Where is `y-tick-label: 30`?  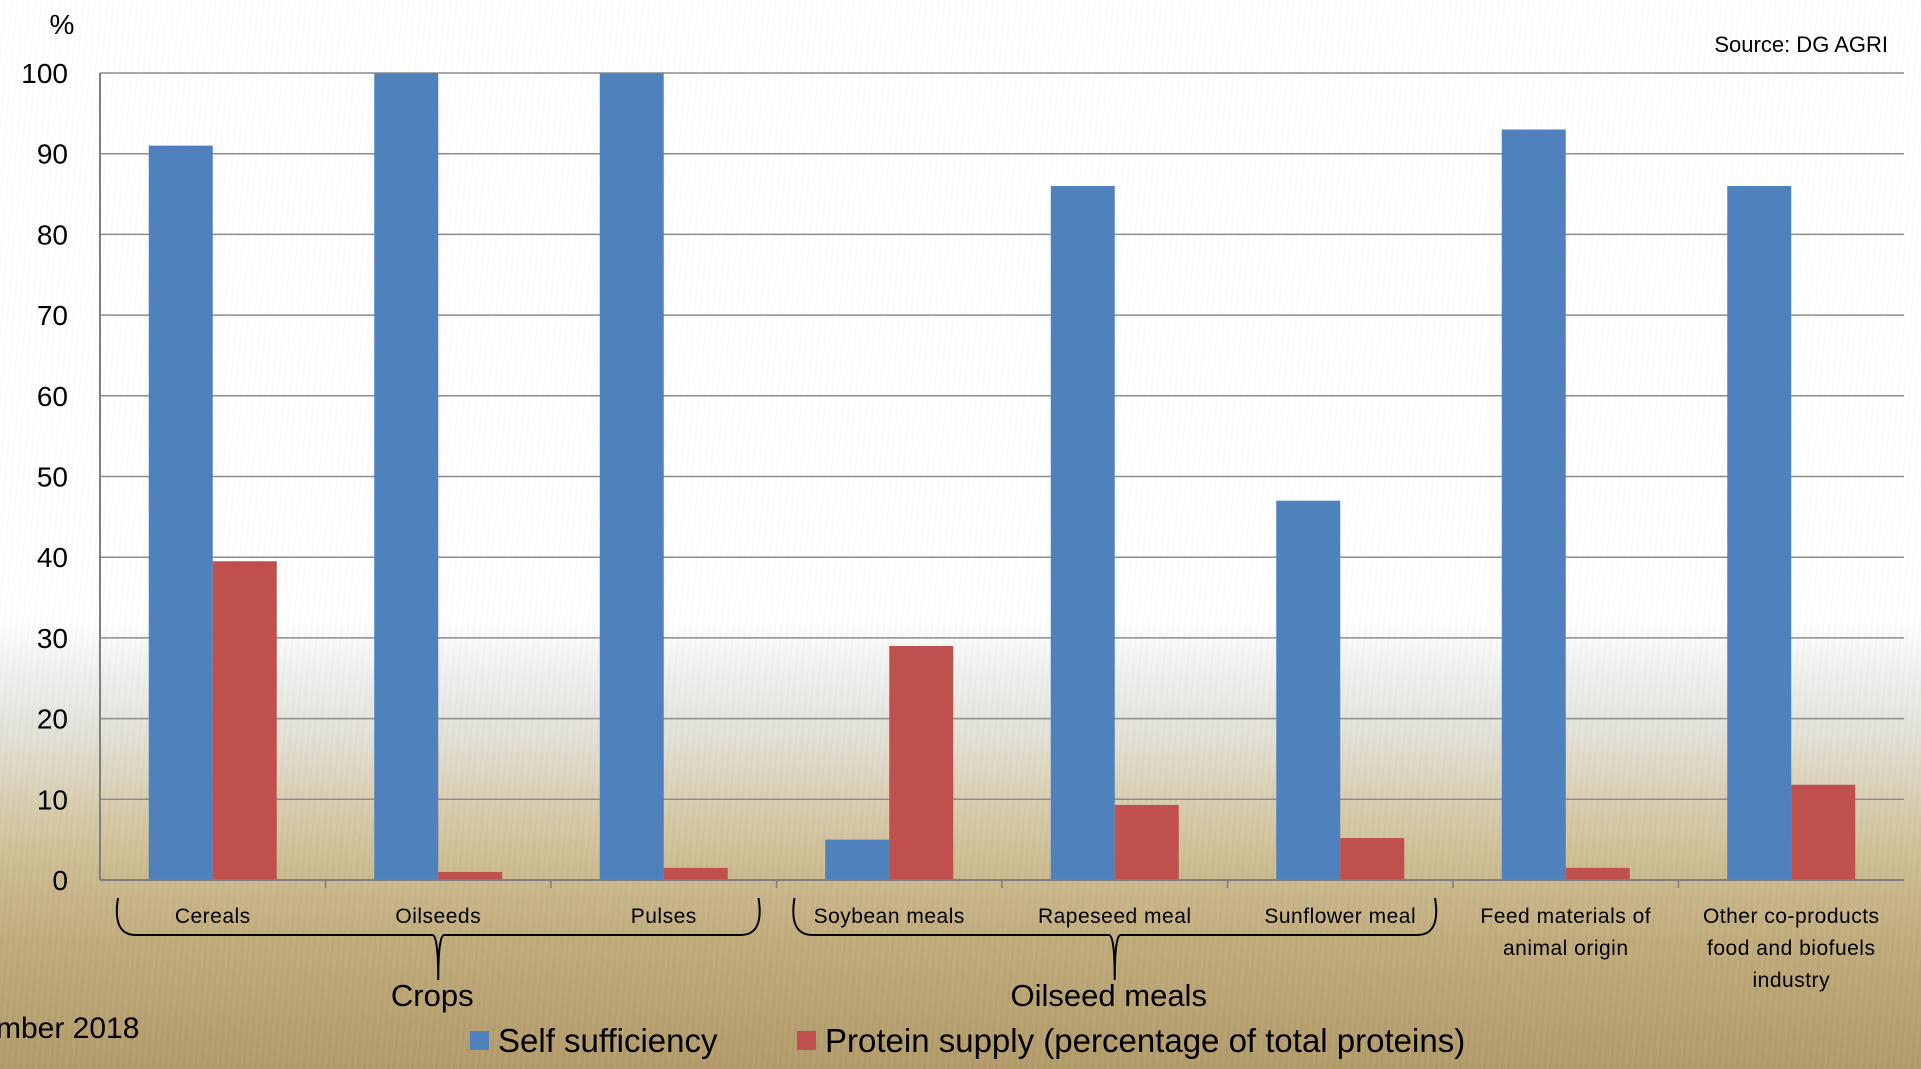 y-tick-label: 30 is located at coordinates (52, 638).